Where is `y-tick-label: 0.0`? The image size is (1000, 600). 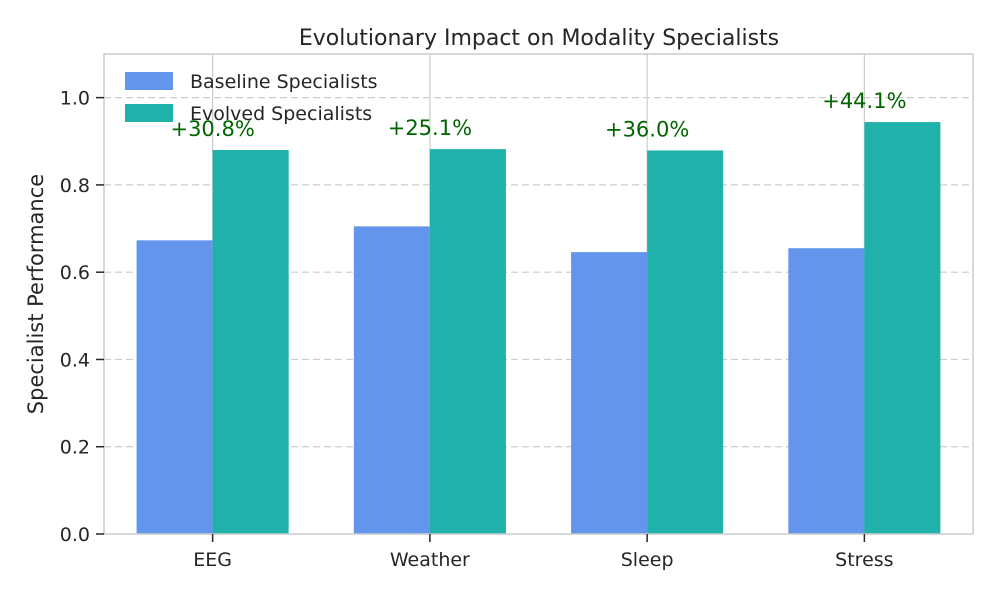
y-tick-label: 0.0 is located at coordinates (75, 535).